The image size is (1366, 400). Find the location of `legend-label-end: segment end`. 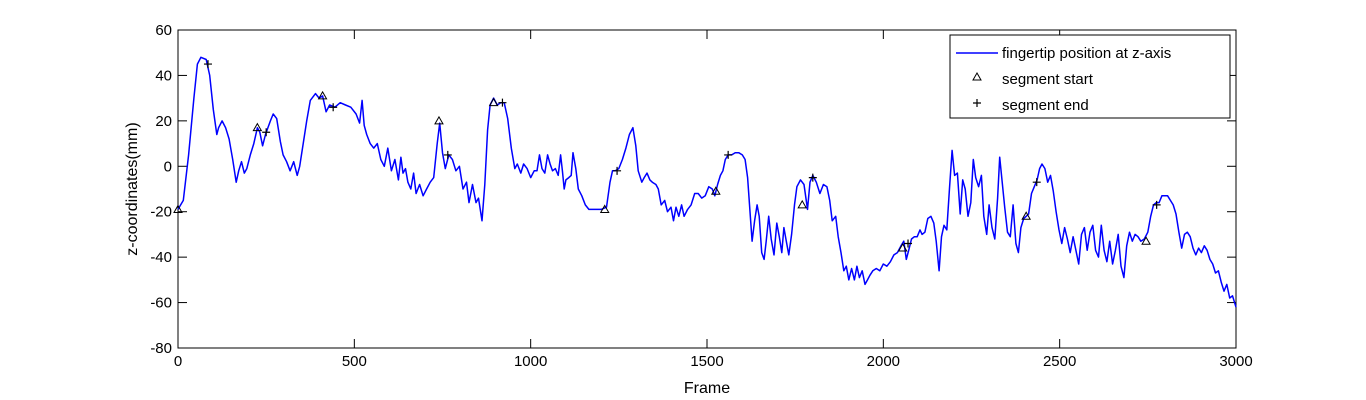

legend-label-end: segment end is located at coordinates (1045, 105).